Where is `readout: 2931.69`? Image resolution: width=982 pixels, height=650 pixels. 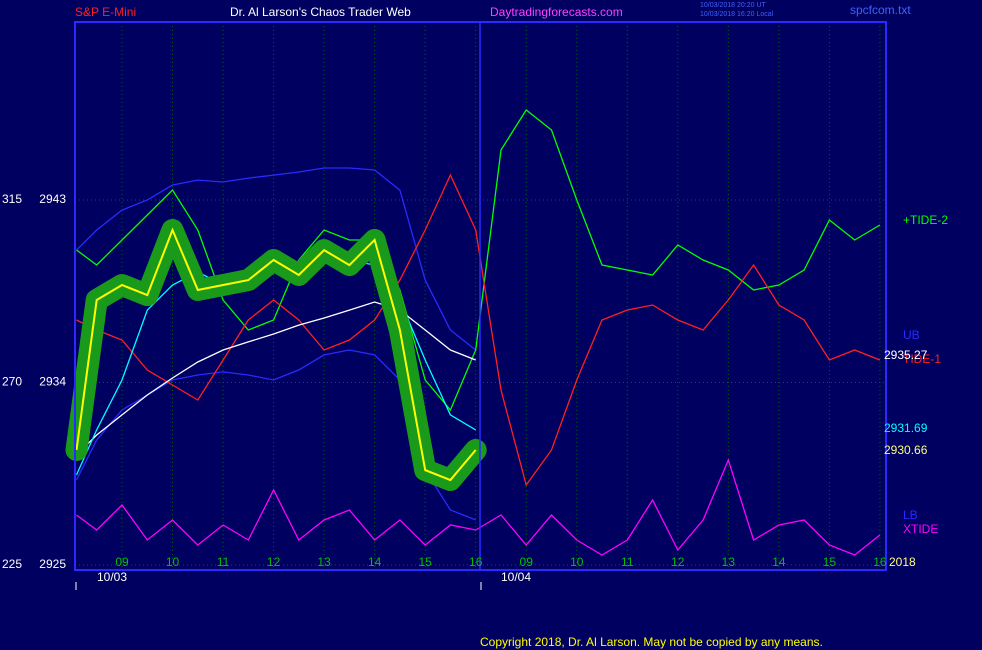 readout: 2931.69 is located at coordinates (906, 428).